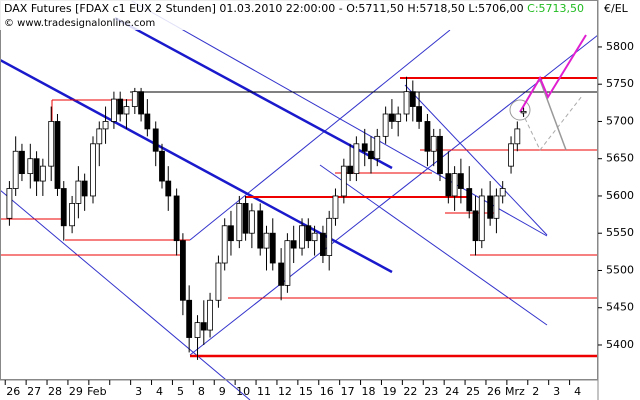 The width and height of the screenshot is (640, 400). What do you see at coordinates (620, 232) in the screenshot?
I see `y-tick-label: 5550` at bounding box center [620, 232].